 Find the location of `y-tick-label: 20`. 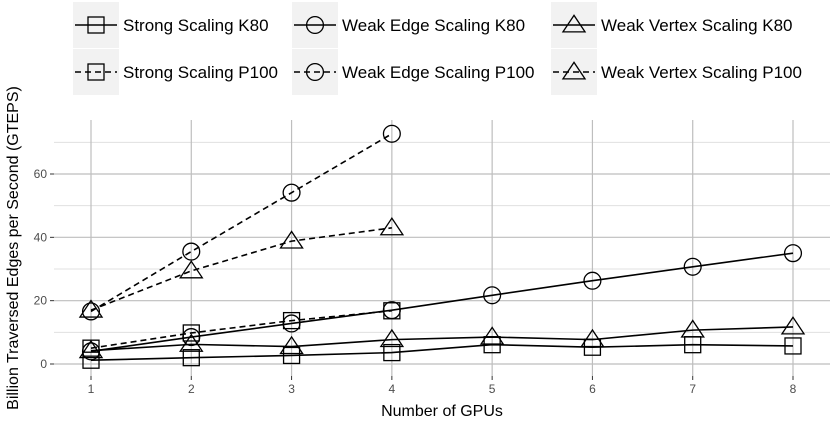

y-tick-label: 20 is located at coordinates (41, 301).